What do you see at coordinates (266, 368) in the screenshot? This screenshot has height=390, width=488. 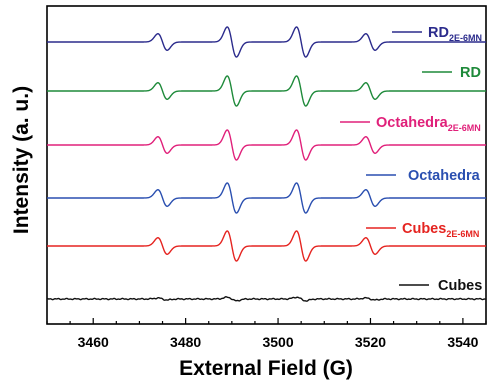 I see `x-axis-label: External Field (G)` at bounding box center [266, 368].